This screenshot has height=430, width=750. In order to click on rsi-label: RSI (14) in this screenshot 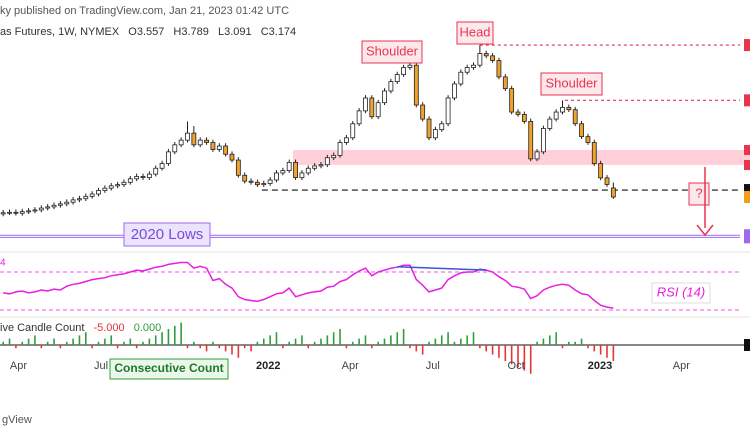, I will do `click(681, 291)`.